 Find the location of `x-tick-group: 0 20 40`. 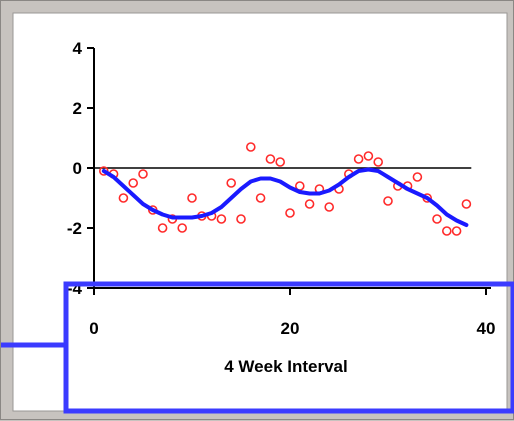

x-tick-group: 0 20 40 is located at coordinates (292, 313).